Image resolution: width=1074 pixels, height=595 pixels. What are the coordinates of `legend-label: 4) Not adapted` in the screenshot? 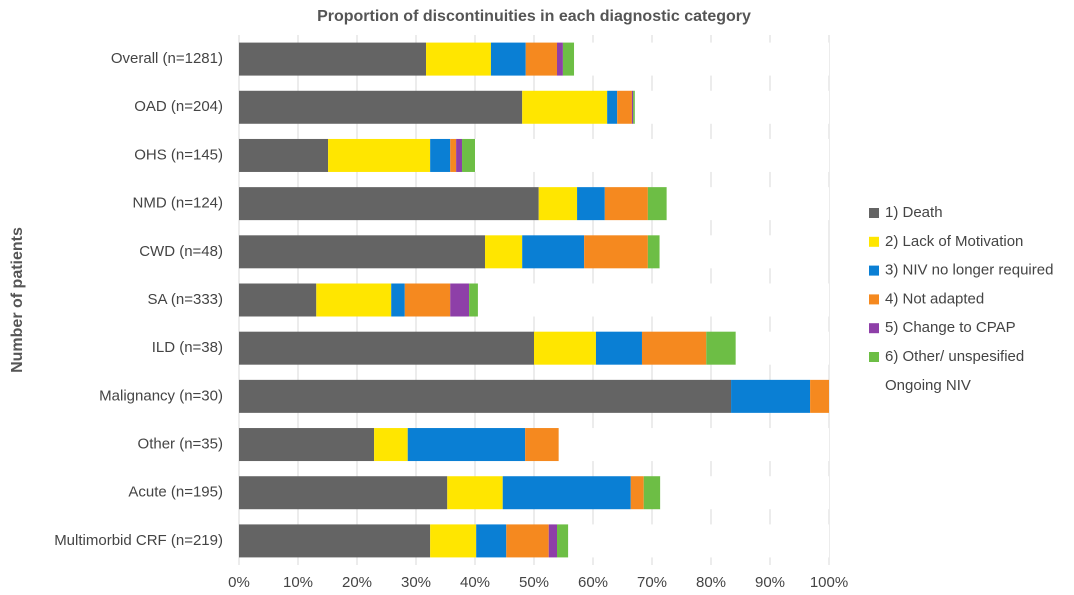 It's located at (934, 298).